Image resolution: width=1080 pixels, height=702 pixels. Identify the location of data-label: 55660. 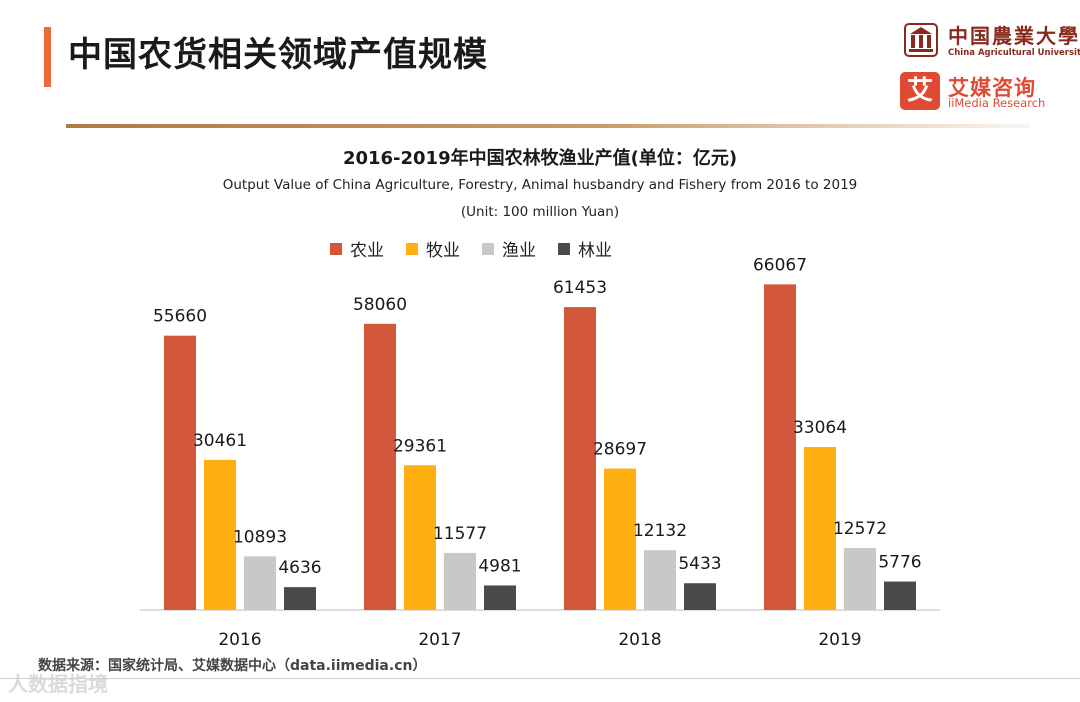
(180, 317).